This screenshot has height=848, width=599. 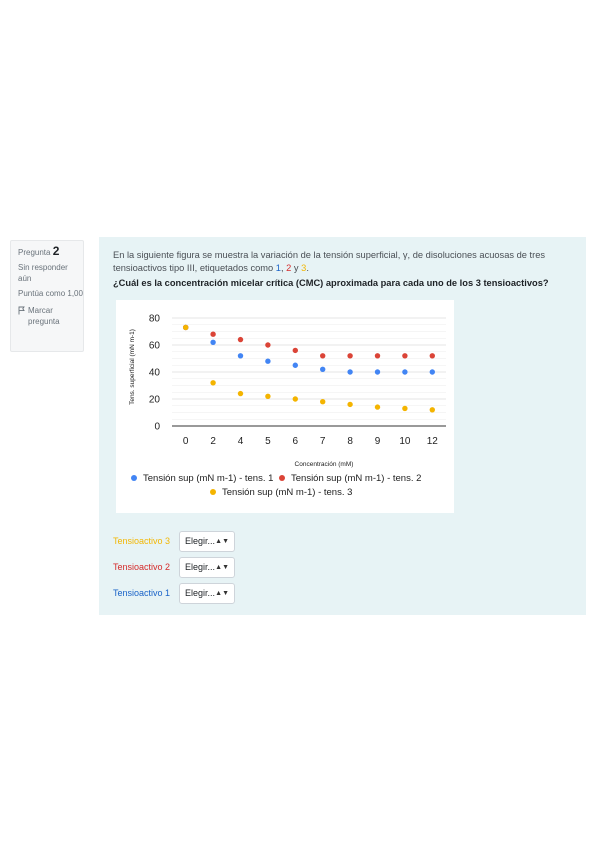 What do you see at coordinates (132, 367) in the screenshot?
I see `y-axis-label: Tens. superficial (mN m-1)` at bounding box center [132, 367].